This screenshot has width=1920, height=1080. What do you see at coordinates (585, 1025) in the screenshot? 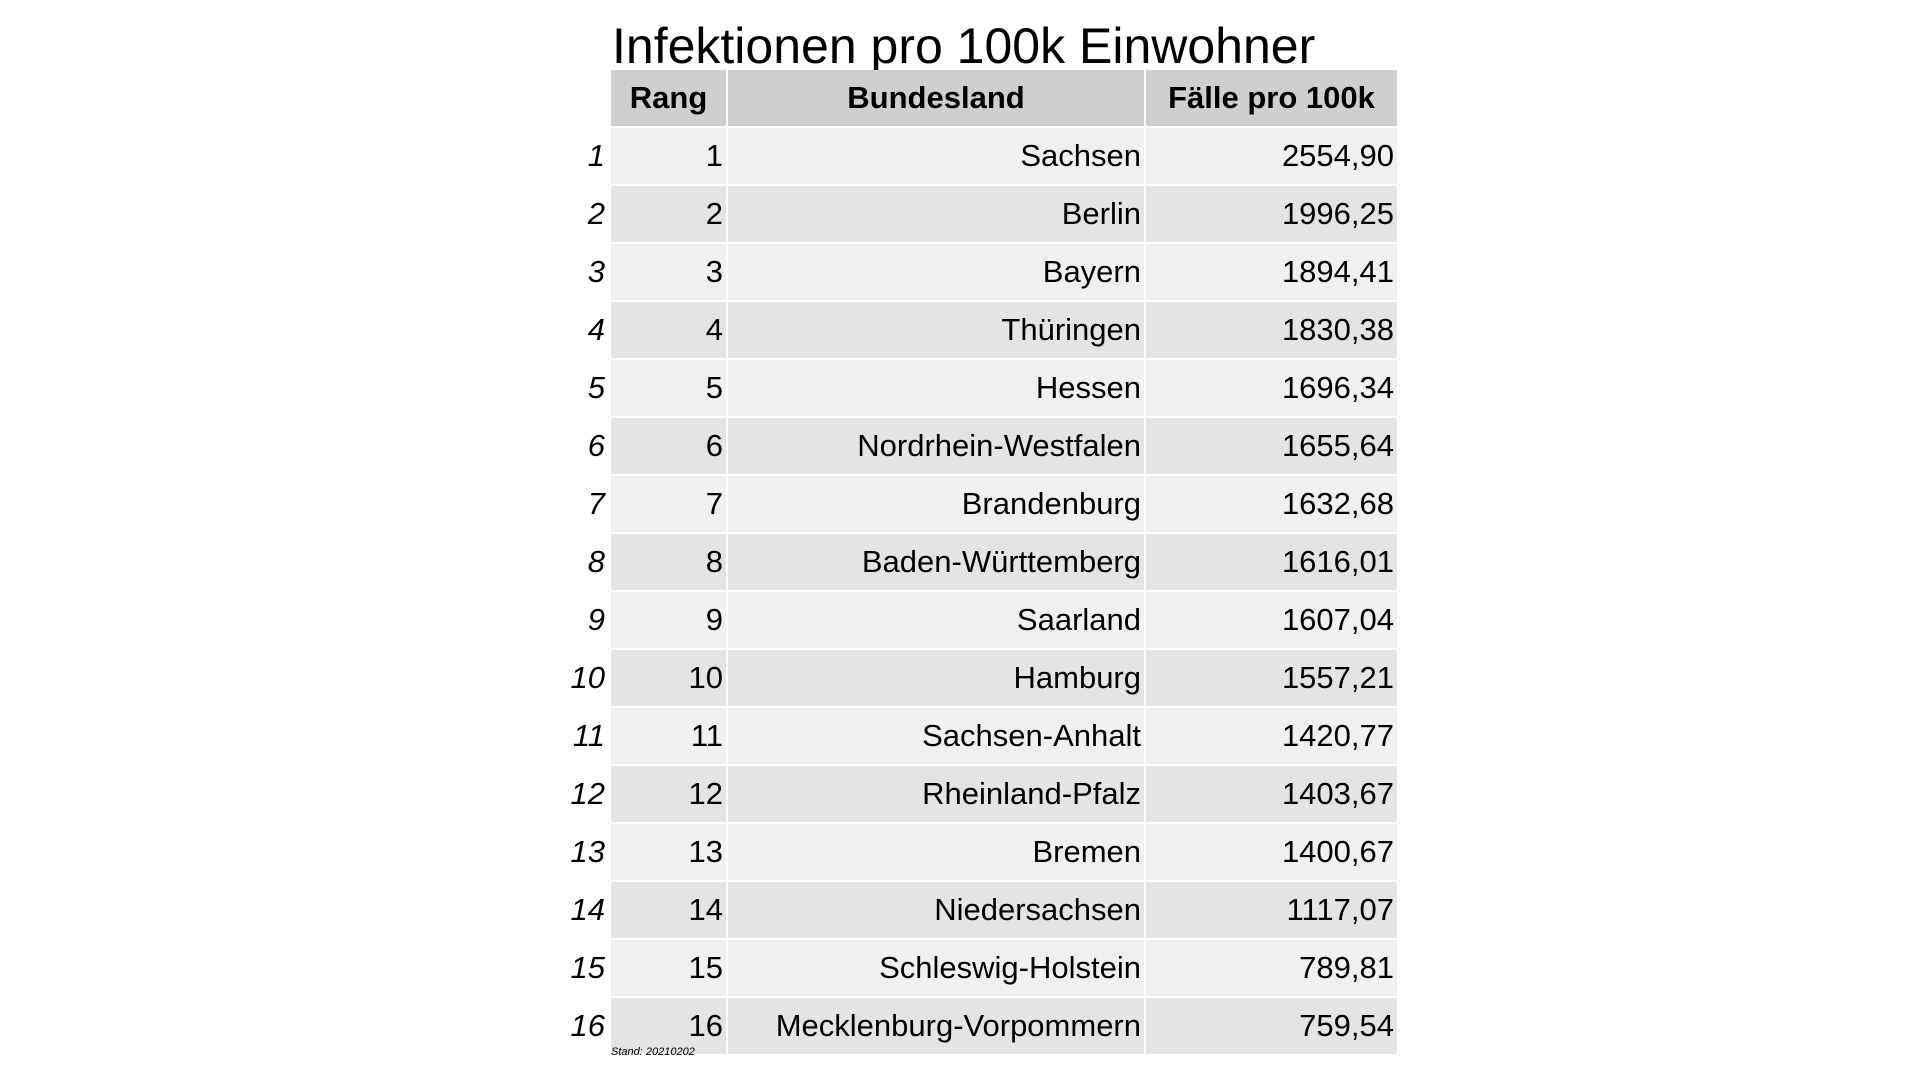
I see `row-index: 16` at bounding box center [585, 1025].